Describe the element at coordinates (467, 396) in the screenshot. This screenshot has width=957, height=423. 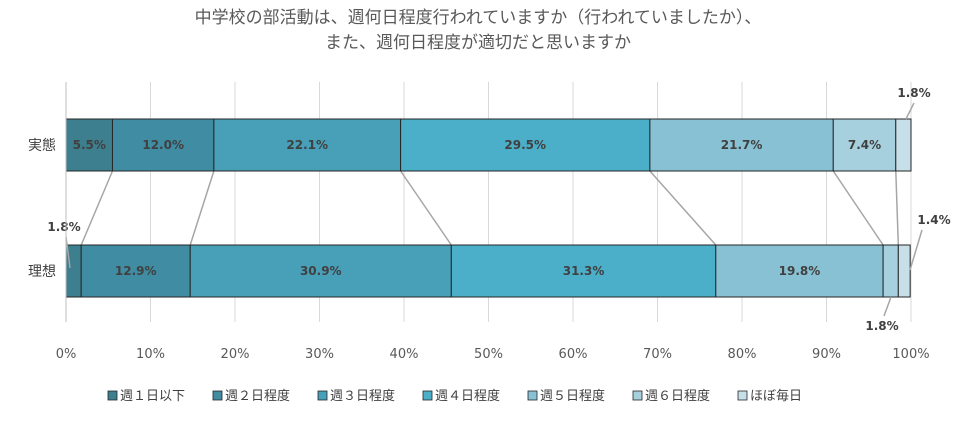
I see `legend-entry: 週４日程度` at that location.